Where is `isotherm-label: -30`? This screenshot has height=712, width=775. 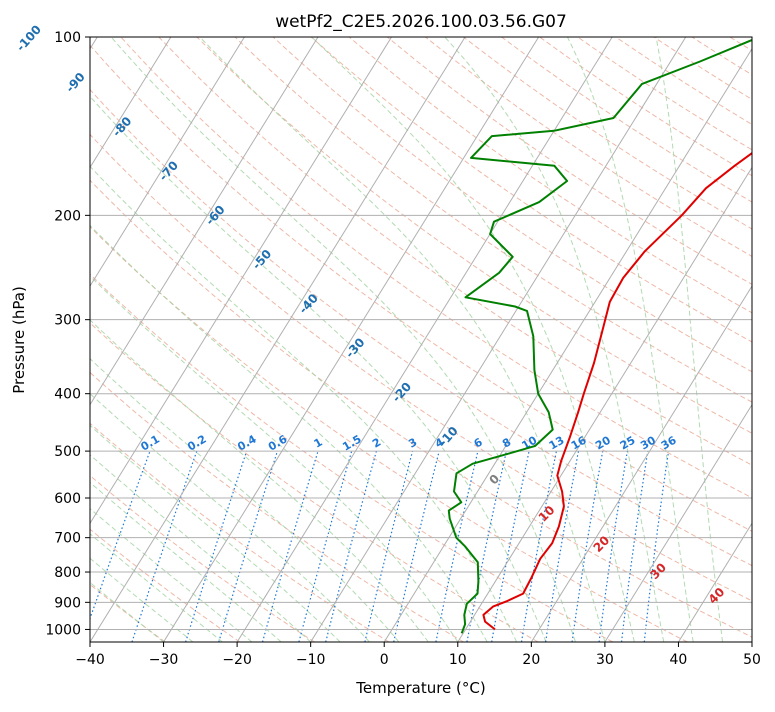 isotherm-label: -30 is located at coordinates (355, 347).